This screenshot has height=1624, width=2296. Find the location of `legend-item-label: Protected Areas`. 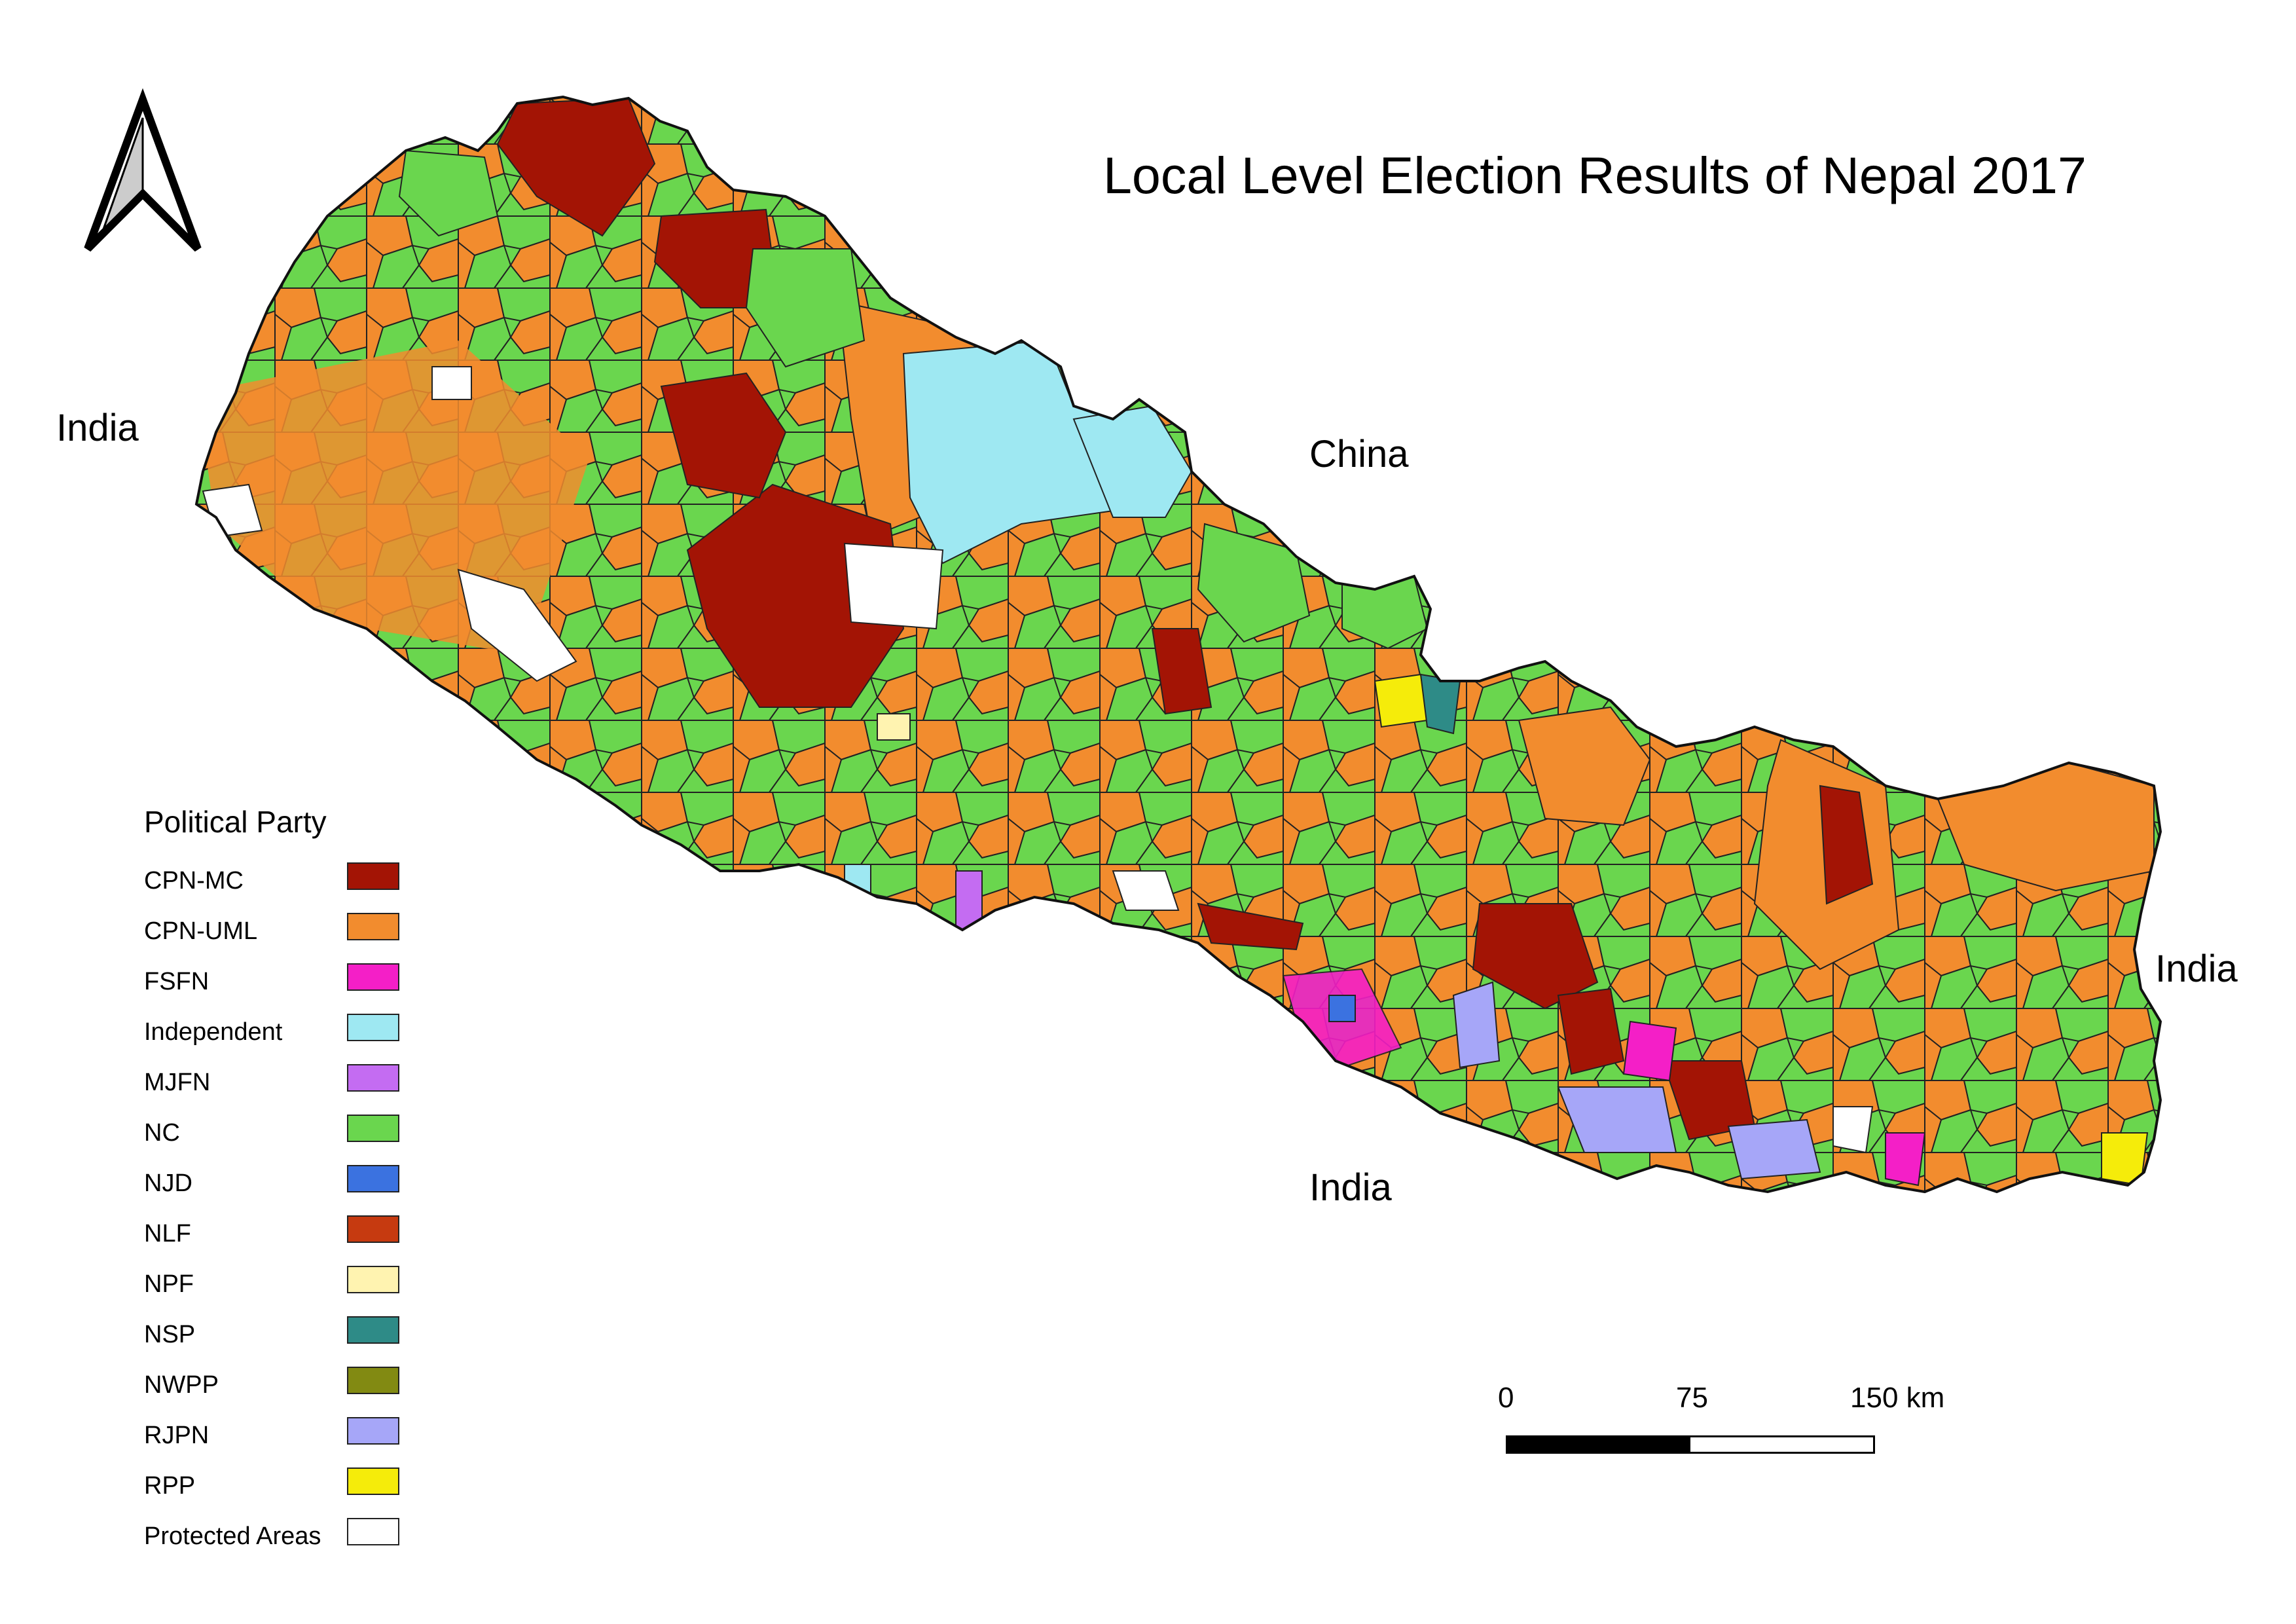

legend-item-label: Protected Areas is located at coordinates (232, 1536).